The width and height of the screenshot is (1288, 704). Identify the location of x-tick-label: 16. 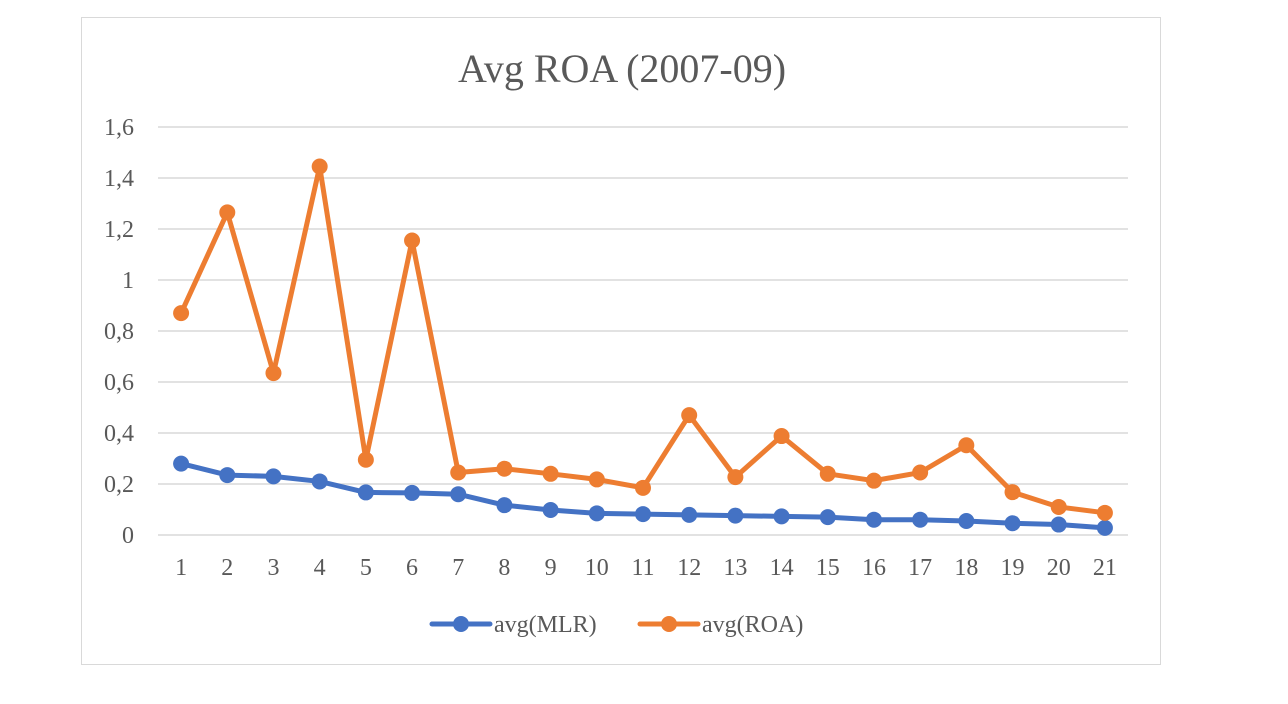
(874, 568).